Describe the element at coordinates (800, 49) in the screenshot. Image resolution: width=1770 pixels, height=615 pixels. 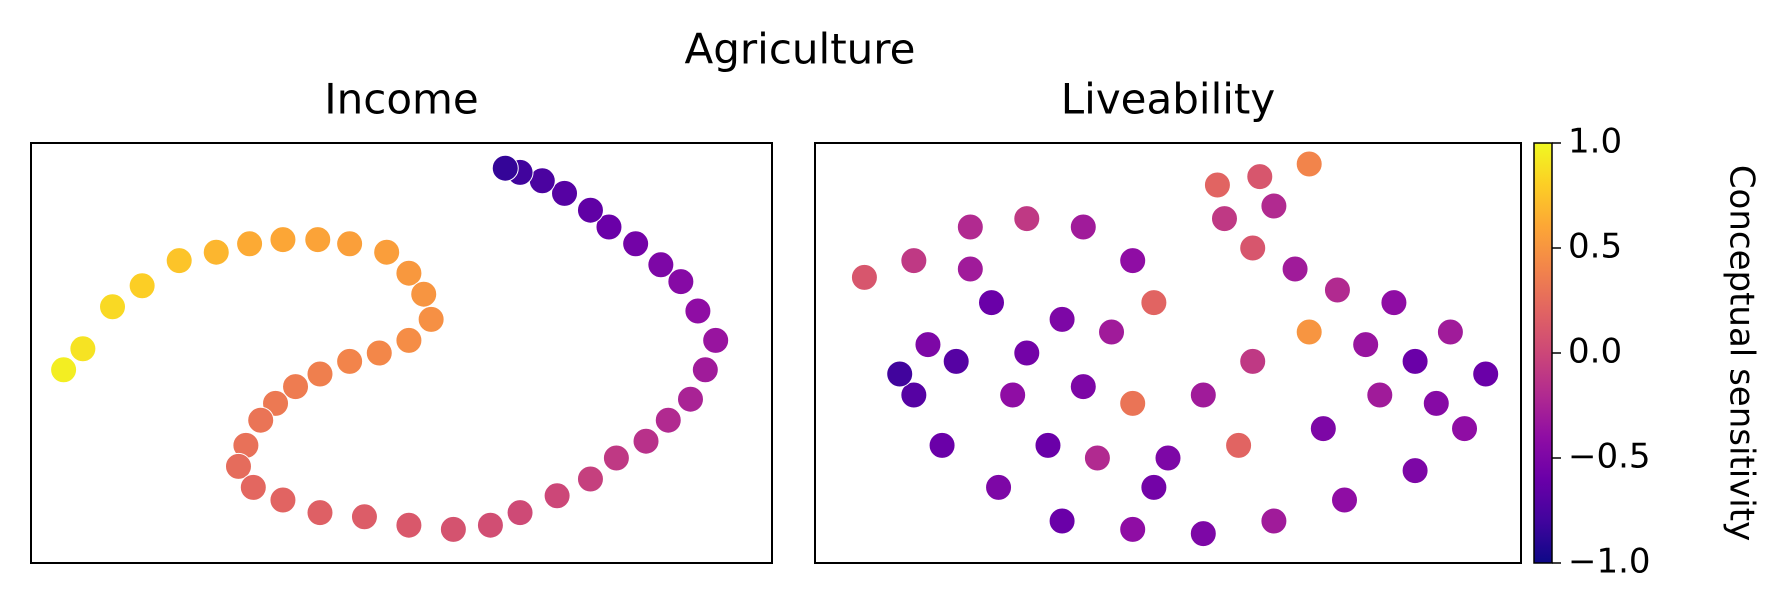
I see `figure-title: Agriculture` at that location.